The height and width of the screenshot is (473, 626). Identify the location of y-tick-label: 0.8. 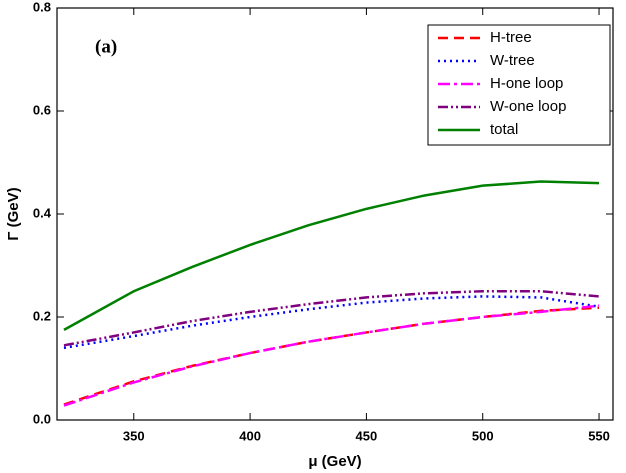
(42, 7).